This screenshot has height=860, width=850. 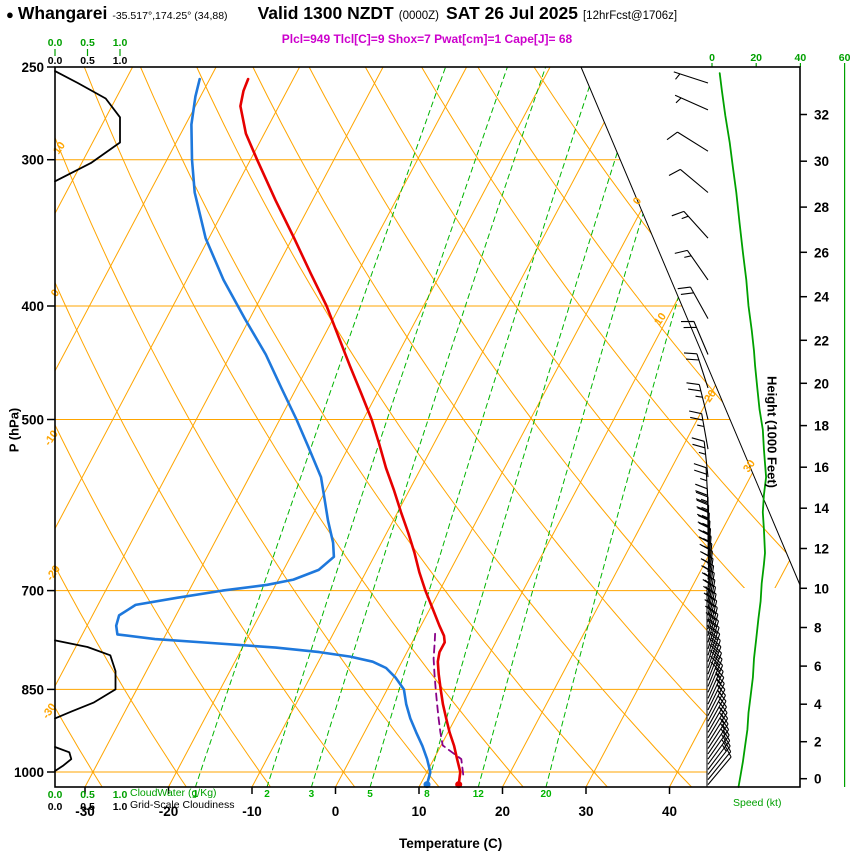 I want to click on svg-text: 1, so click(x=196, y=794).